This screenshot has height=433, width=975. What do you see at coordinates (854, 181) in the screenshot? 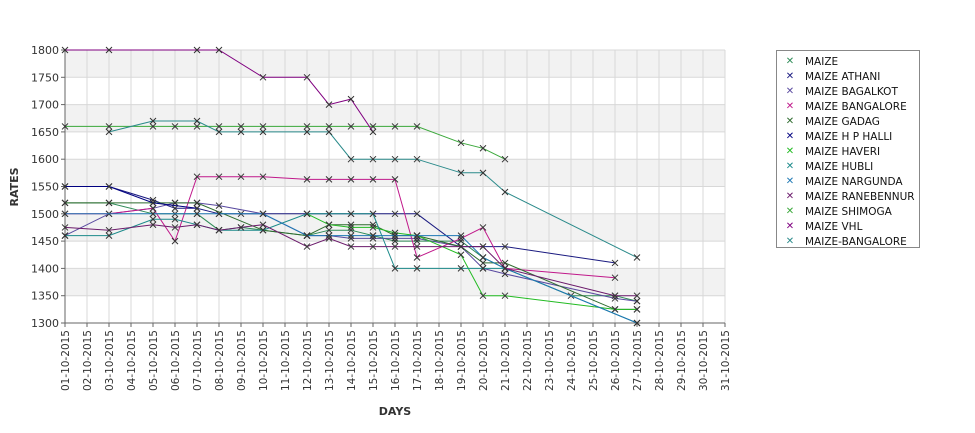
I see `legend-label: MAIZE NARGUNDA` at bounding box center [854, 181].